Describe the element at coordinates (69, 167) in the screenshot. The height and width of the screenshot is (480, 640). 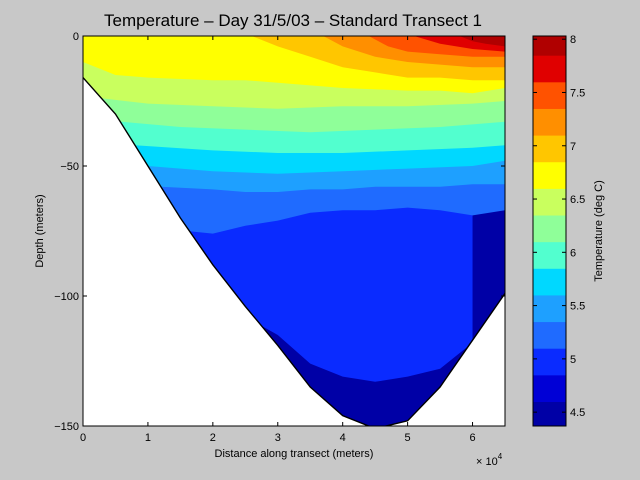
I see `y-tick-label: −50` at that location.